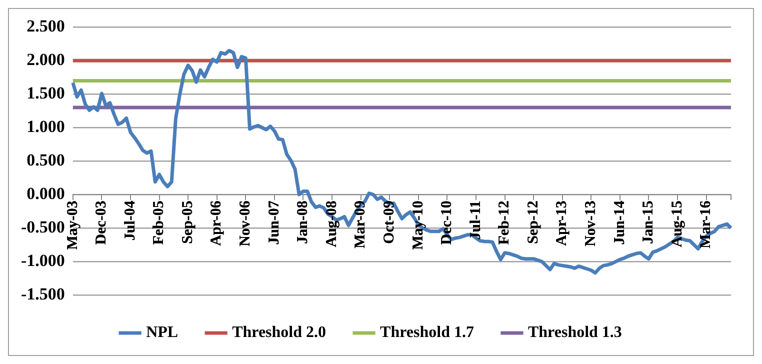 This screenshot has width=762, height=364. What do you see at coordinates (303, 222) in the screenshot?
I see `x-tick-label: Jan-08` at bounding box center [303, 222].